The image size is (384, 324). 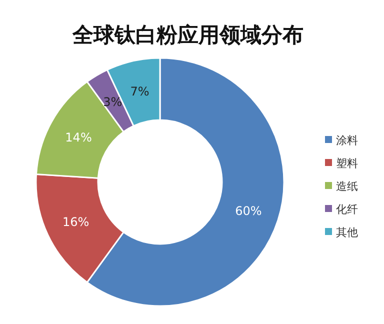 What do you see at coordinates (76, 221) in the screenshot?
I see `data-label: 16%` at bounding box center [76, 221].